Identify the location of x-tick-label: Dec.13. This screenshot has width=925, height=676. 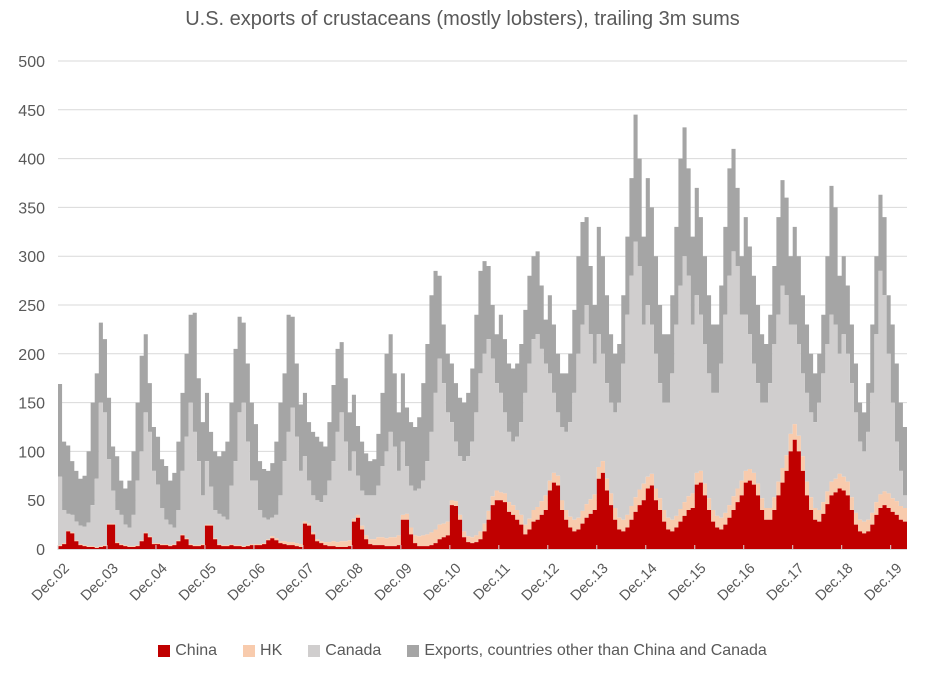
(590, 583).